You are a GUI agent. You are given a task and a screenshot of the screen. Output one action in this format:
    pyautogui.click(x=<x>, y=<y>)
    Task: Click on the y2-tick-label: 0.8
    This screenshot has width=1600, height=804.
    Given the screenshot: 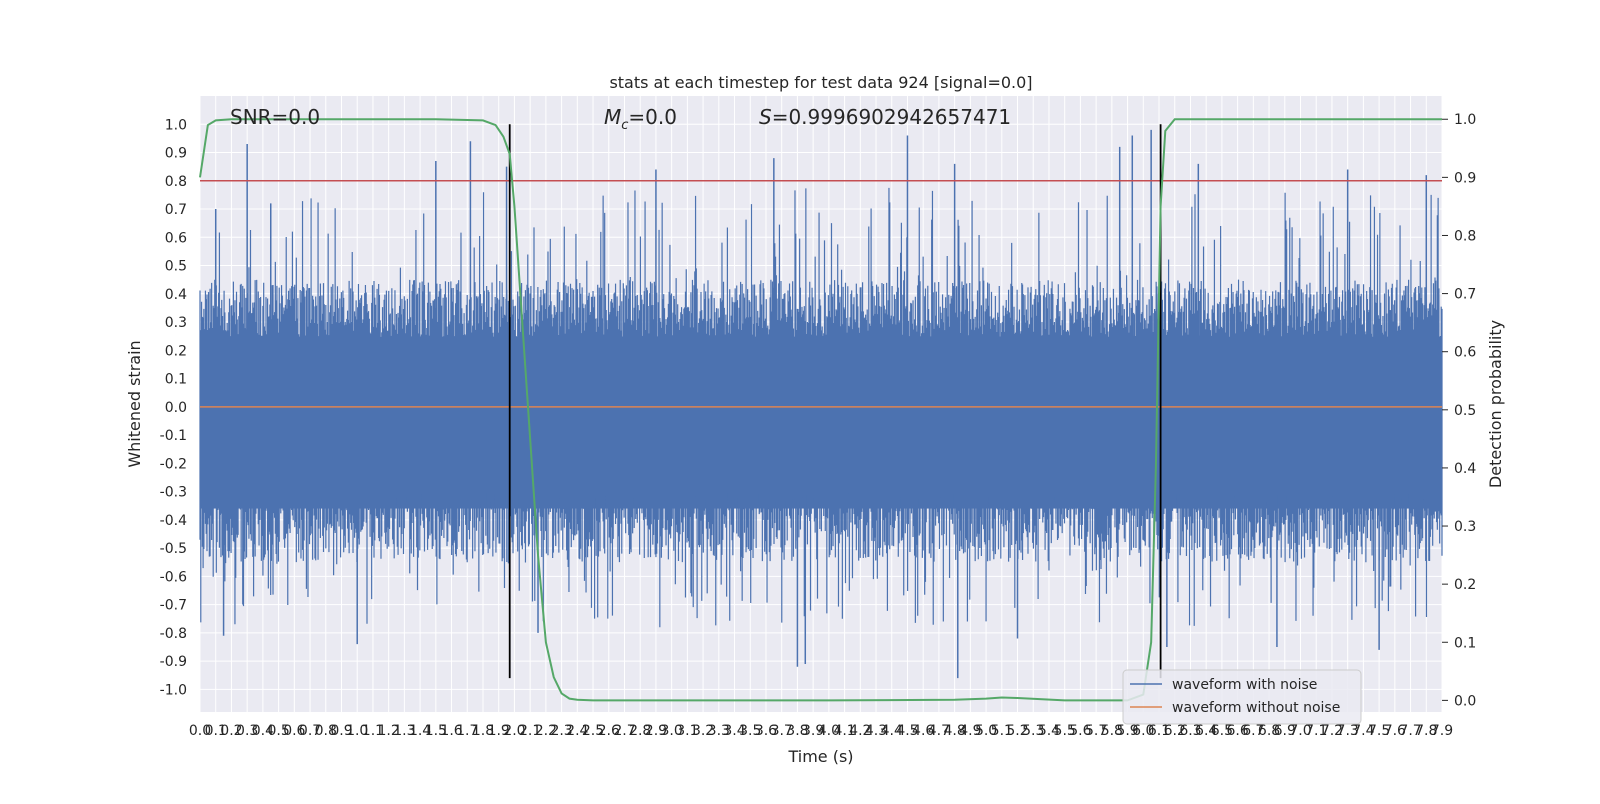 What is the action you would take?
    pyautogui.click(x=1465, y=236)
    